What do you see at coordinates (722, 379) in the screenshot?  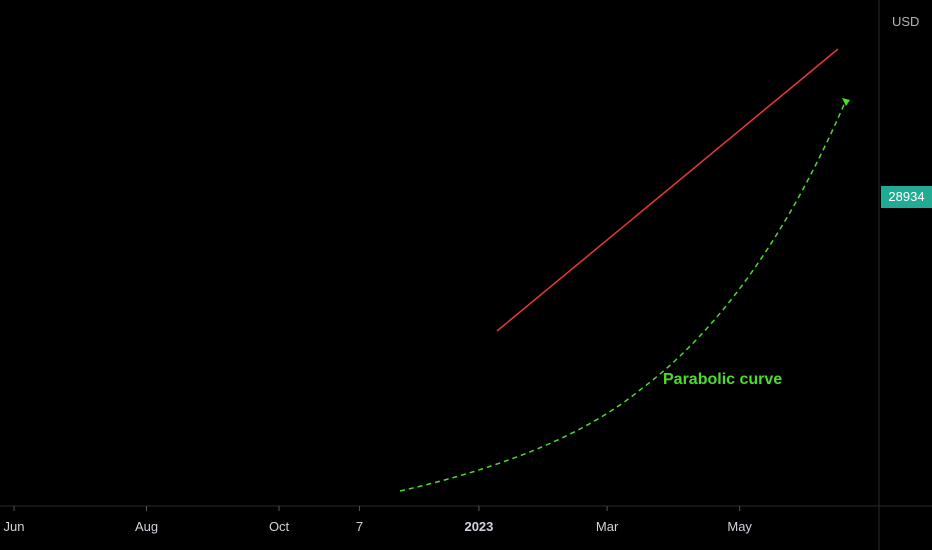 I see `parabolic-curve-label: Parabolic curve` at bounding box center [722, 379].